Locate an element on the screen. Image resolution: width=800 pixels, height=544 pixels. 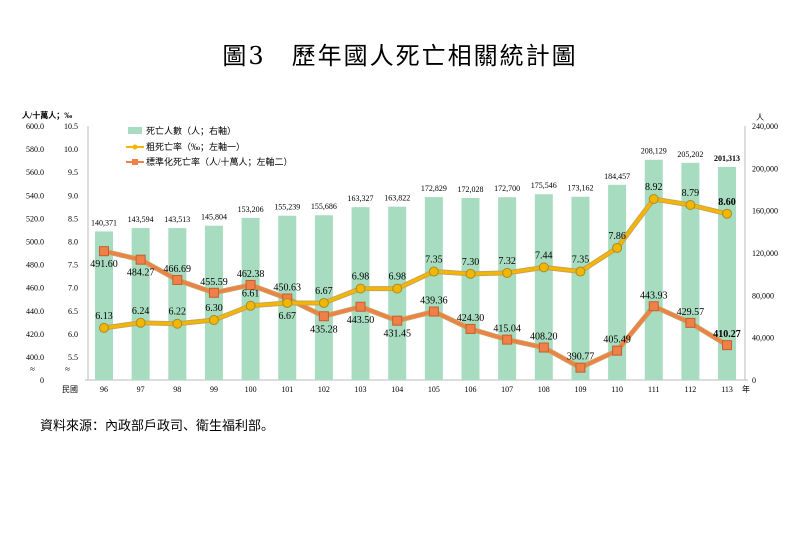
legend-standardized-marker is located at coordinates (135, 162).